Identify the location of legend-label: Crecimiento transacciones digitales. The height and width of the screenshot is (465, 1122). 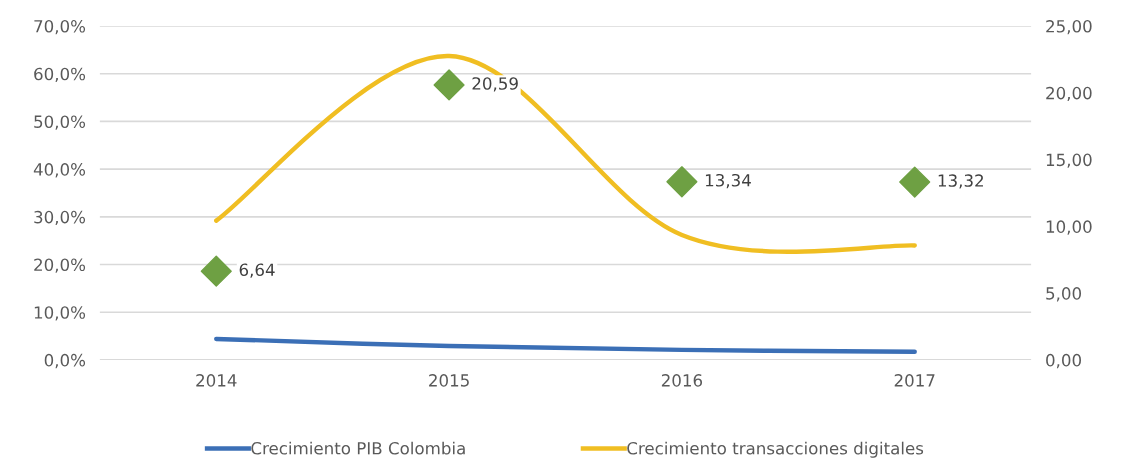
(775, 449).